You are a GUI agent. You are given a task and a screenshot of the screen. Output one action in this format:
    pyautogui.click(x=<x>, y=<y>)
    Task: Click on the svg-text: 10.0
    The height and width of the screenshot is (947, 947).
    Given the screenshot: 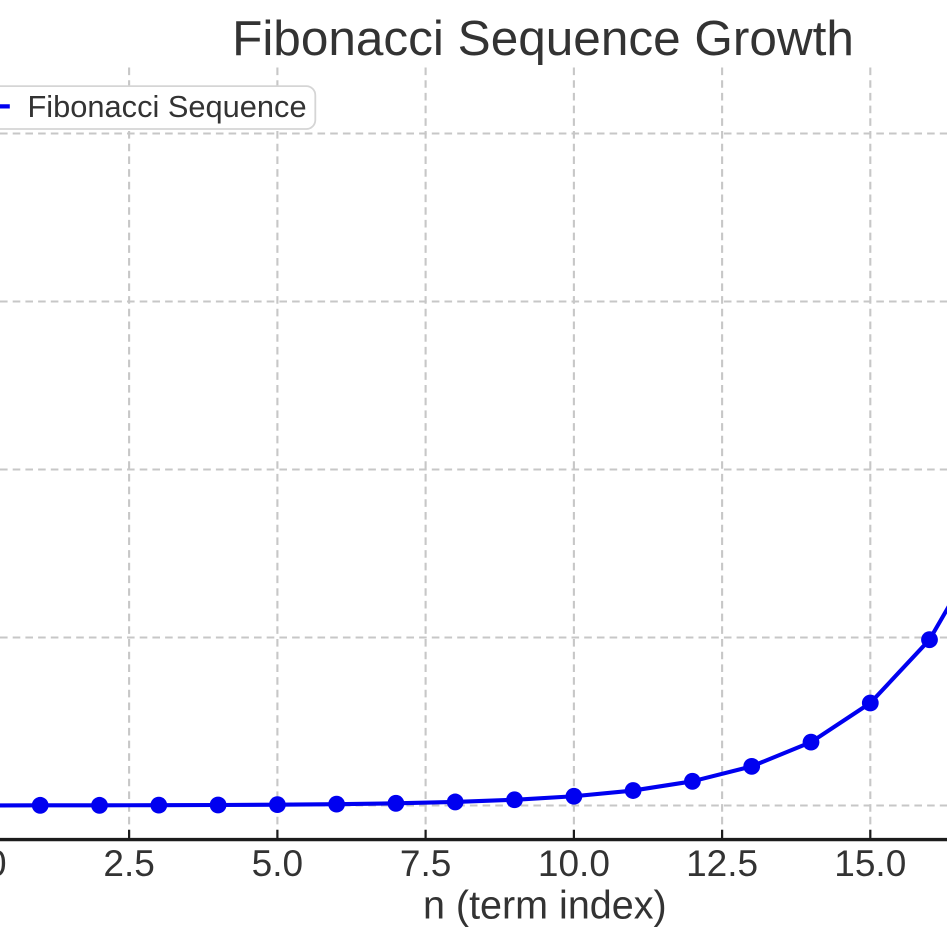 What is the action you would take?
    pyautogui.click(x=574, y=863)
    